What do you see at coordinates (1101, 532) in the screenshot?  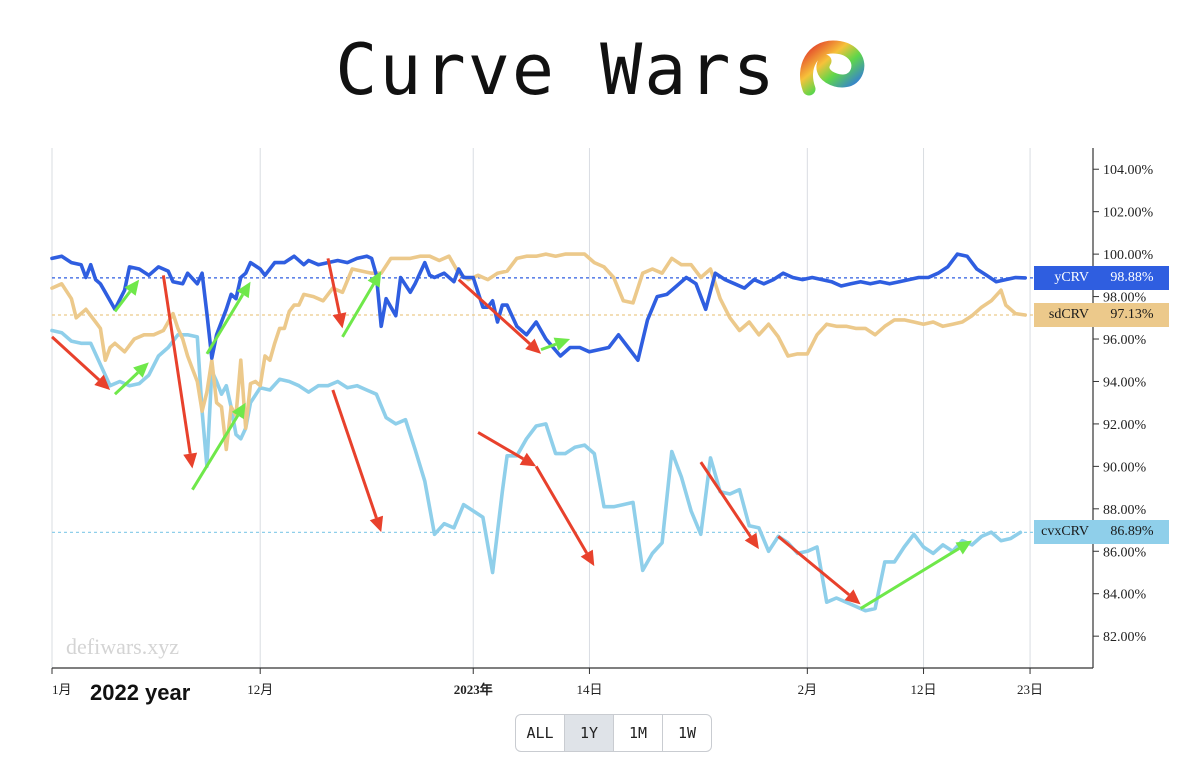 I see `badge-cvxCRV: cvxCRV 86.89%` at bounding box center [1101, 532].